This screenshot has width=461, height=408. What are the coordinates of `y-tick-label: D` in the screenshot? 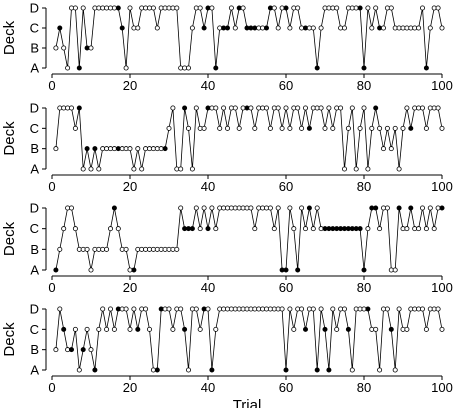 It's located at (34, 208).